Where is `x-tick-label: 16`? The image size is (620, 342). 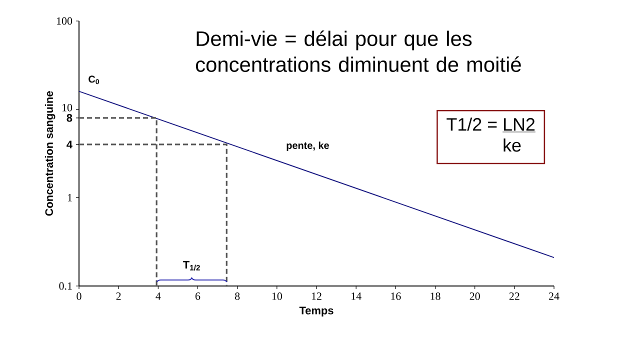 x-tick-label: 16 is located at coordinates (396, 296).